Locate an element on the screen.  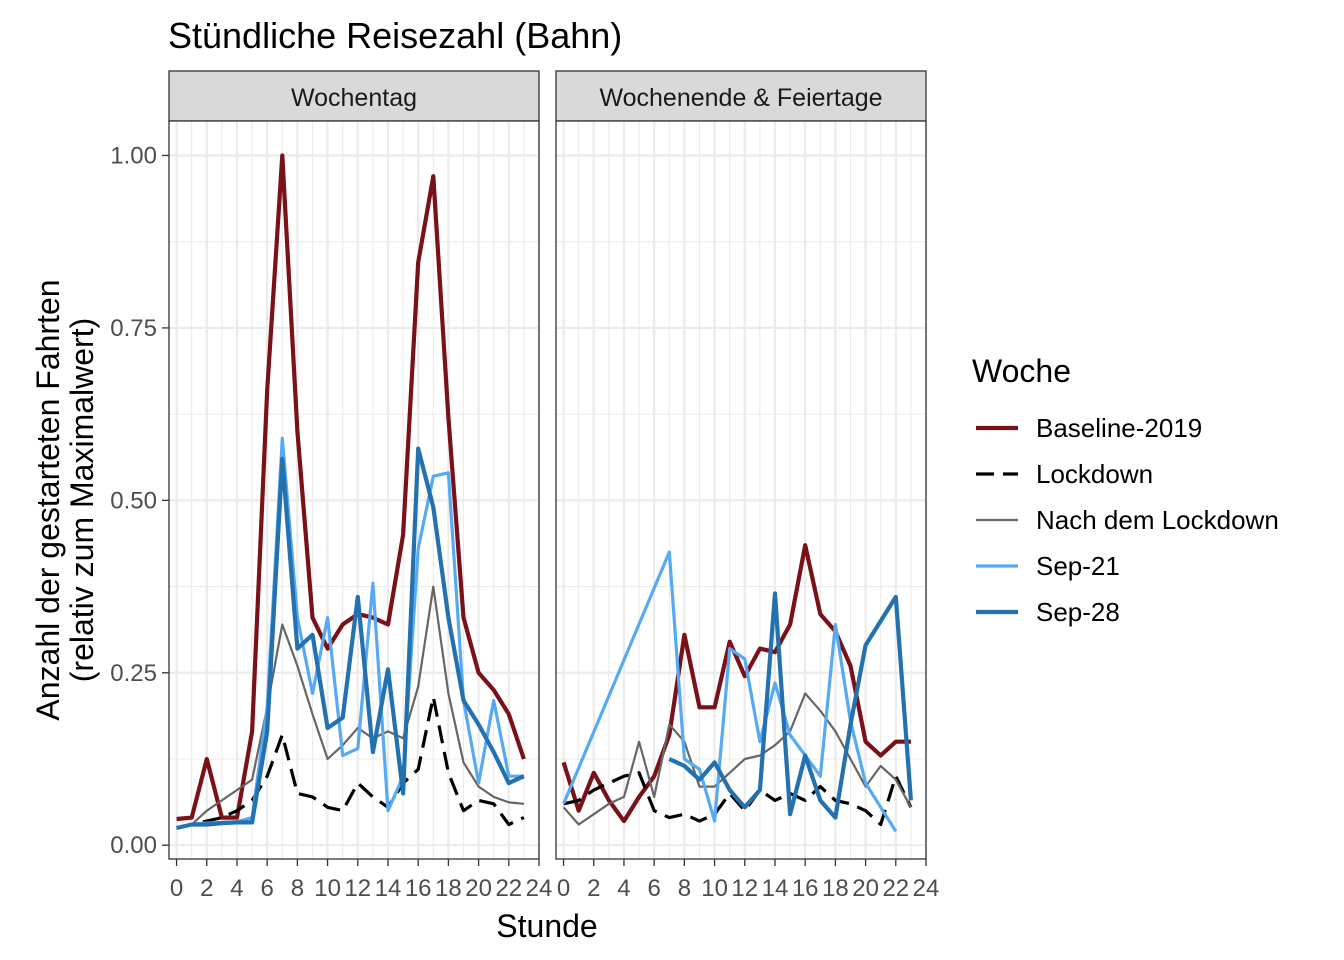
y-tick-label: 0.50 is located at coordinates (133, 500).